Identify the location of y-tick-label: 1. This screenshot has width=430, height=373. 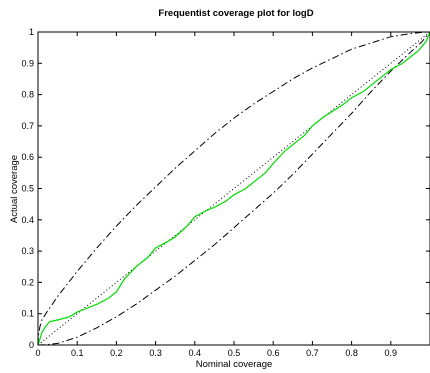
(31, 32).